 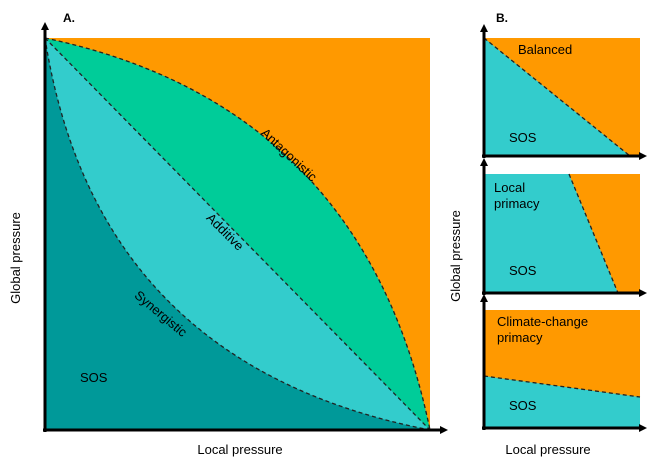 I want to click on climate-change-primacy-line-1: Climate-change, so click(x=542, y=321).